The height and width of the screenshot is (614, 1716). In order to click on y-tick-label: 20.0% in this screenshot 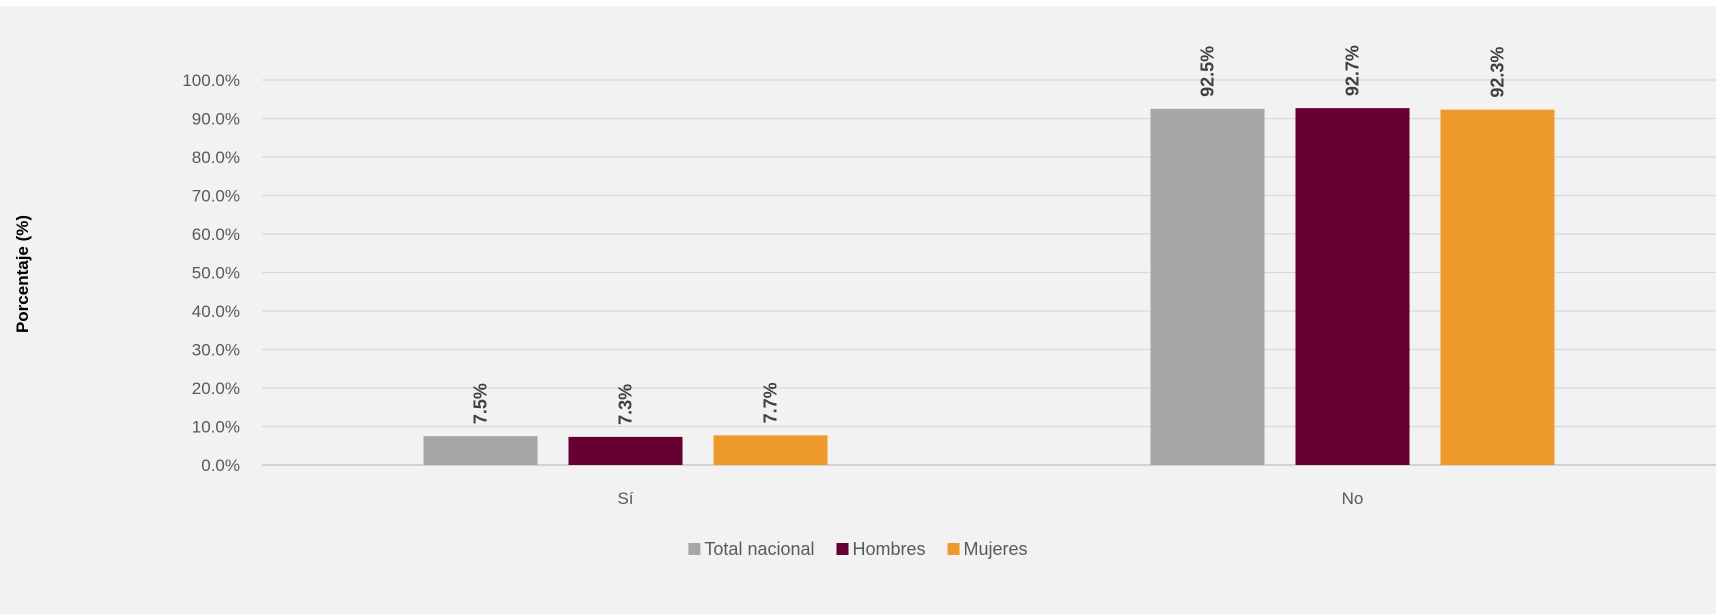, I will do `click(216, 388)`.